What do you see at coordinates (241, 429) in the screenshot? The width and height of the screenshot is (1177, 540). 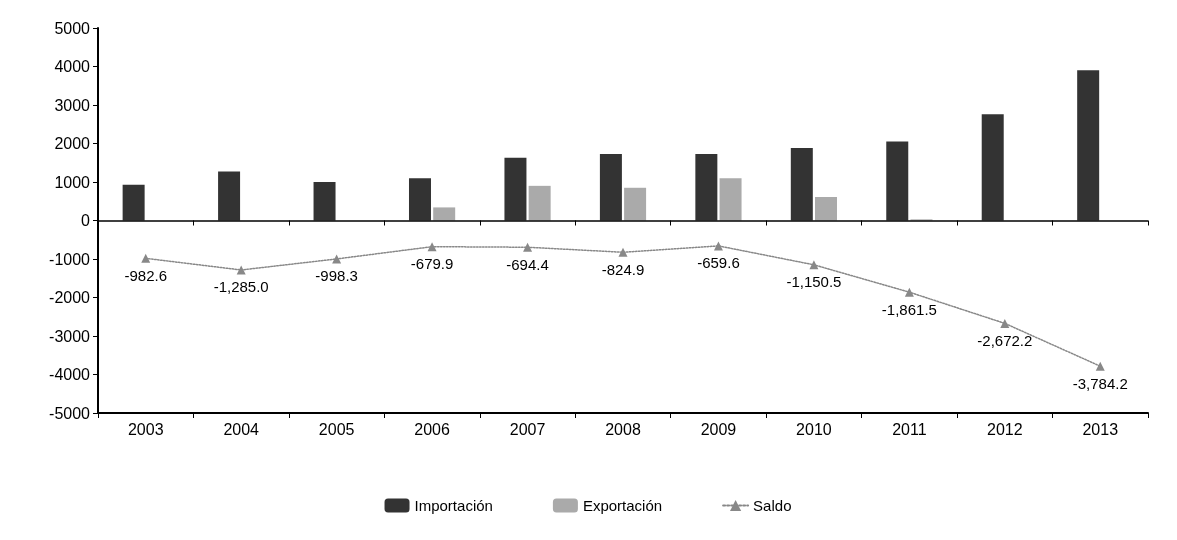 I see `x-tick-label: 2004` at bounding box center [241, 429].